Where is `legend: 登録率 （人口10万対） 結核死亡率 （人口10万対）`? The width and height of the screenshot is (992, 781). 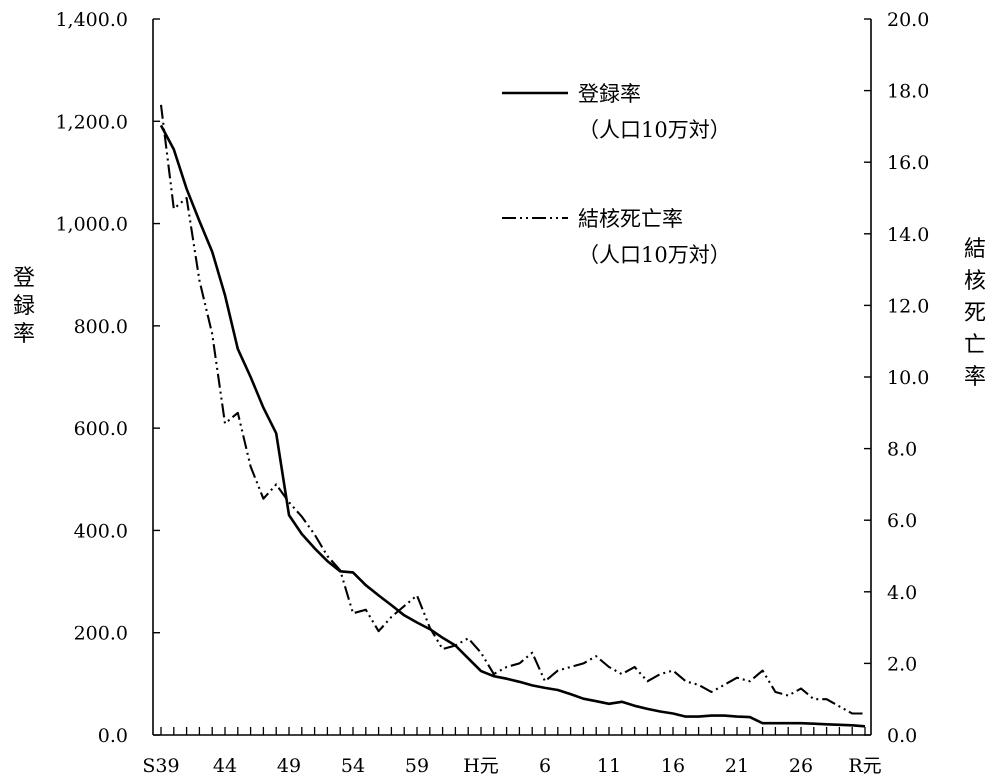
legend: 登録率 （人口10万対） 結核死亡率 （人口10万対） is located at coordinates (616, 174).